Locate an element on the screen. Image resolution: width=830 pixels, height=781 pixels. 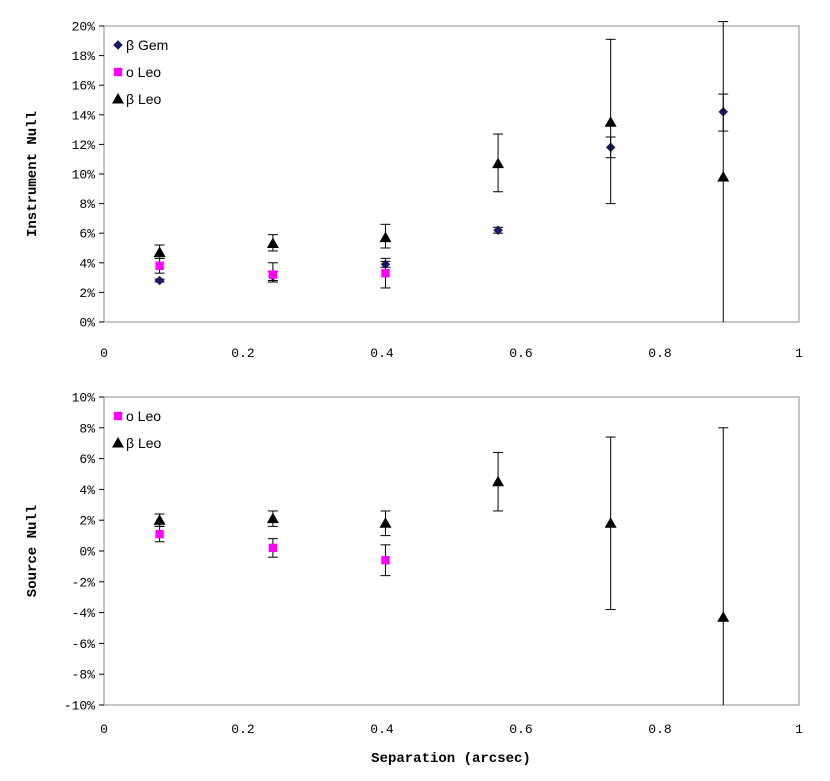
series-square is located at coordinates (272, 551).